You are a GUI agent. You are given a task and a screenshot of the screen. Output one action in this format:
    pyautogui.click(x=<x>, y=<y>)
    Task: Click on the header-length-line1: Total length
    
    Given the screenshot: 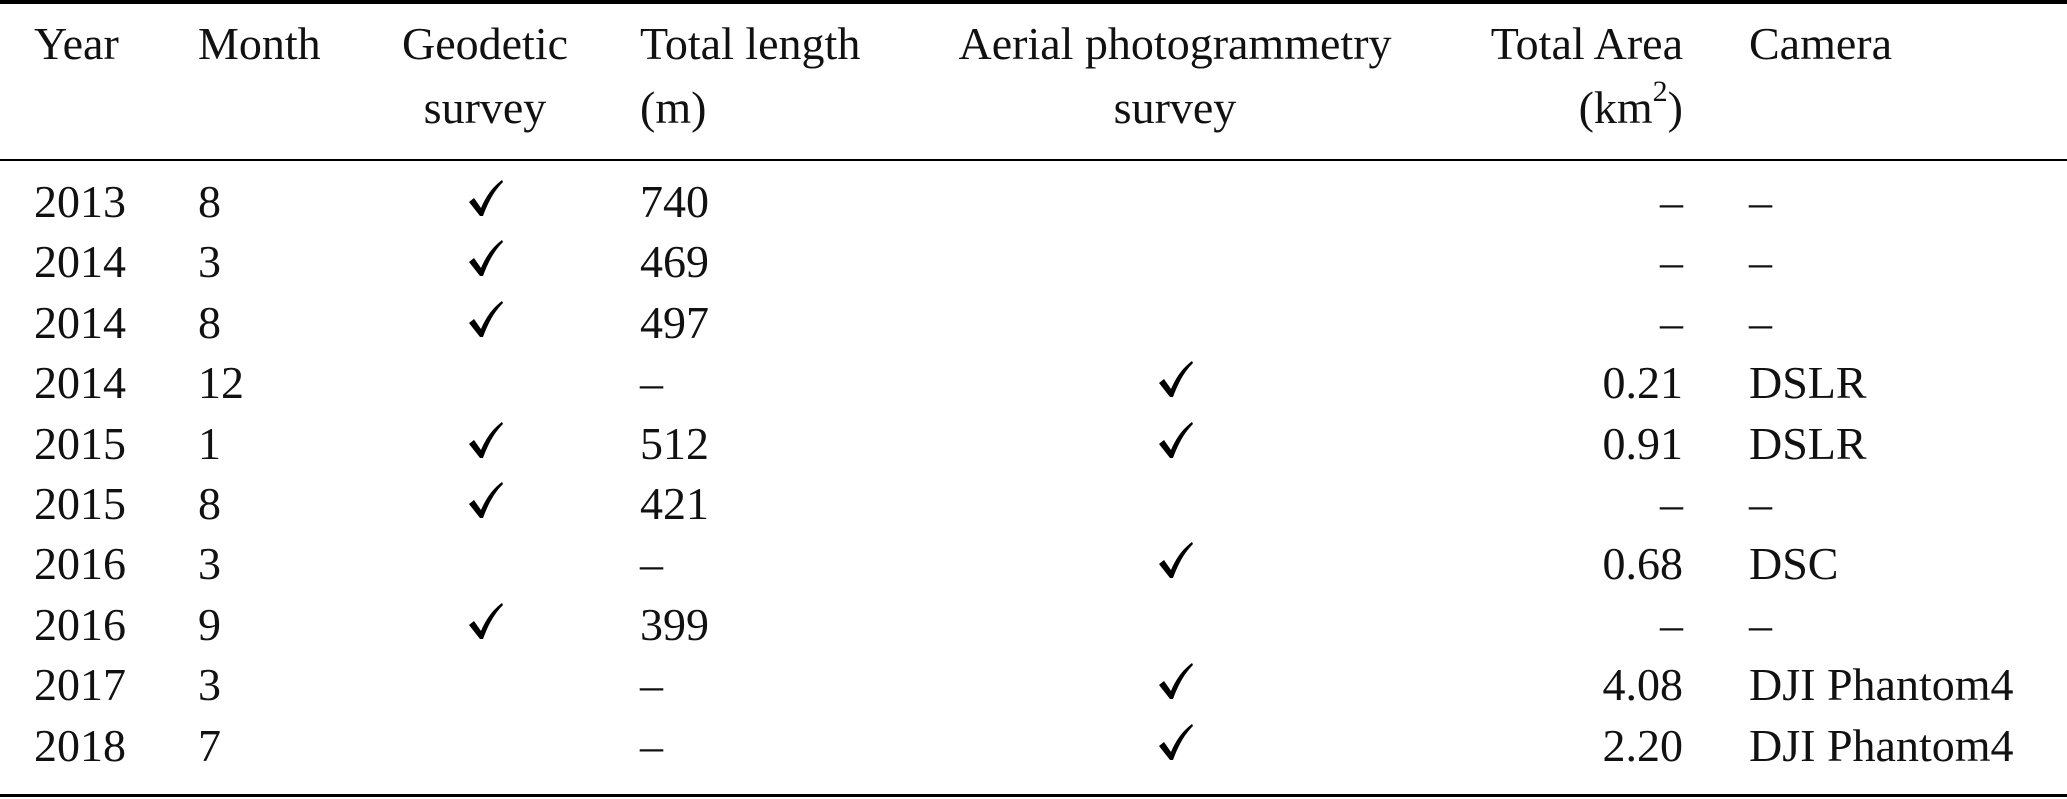 What is the action you would take?
    pyautogui.click(x=750, y=43)
    